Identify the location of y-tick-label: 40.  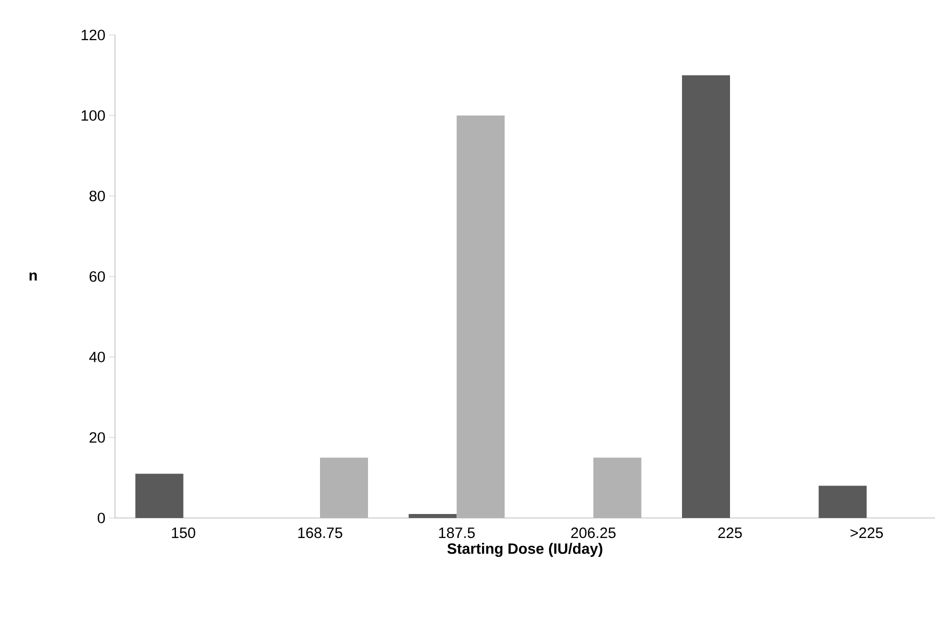
(97, 357).